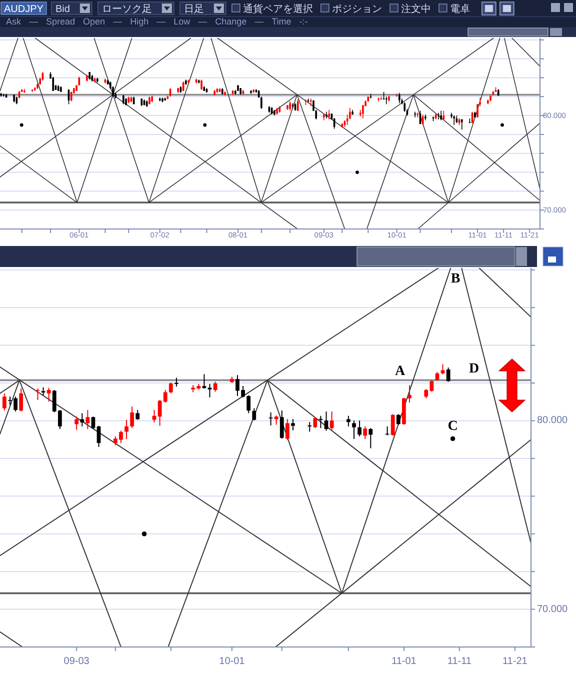  What do you see at coordinates (139, 21) in the screenshot?
I see `text: High` at bounding box center [139, 21].